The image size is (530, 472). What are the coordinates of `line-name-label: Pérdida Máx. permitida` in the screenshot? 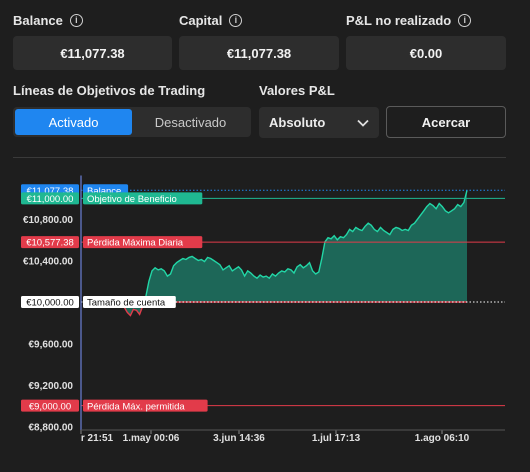 It's located at (136, 406).